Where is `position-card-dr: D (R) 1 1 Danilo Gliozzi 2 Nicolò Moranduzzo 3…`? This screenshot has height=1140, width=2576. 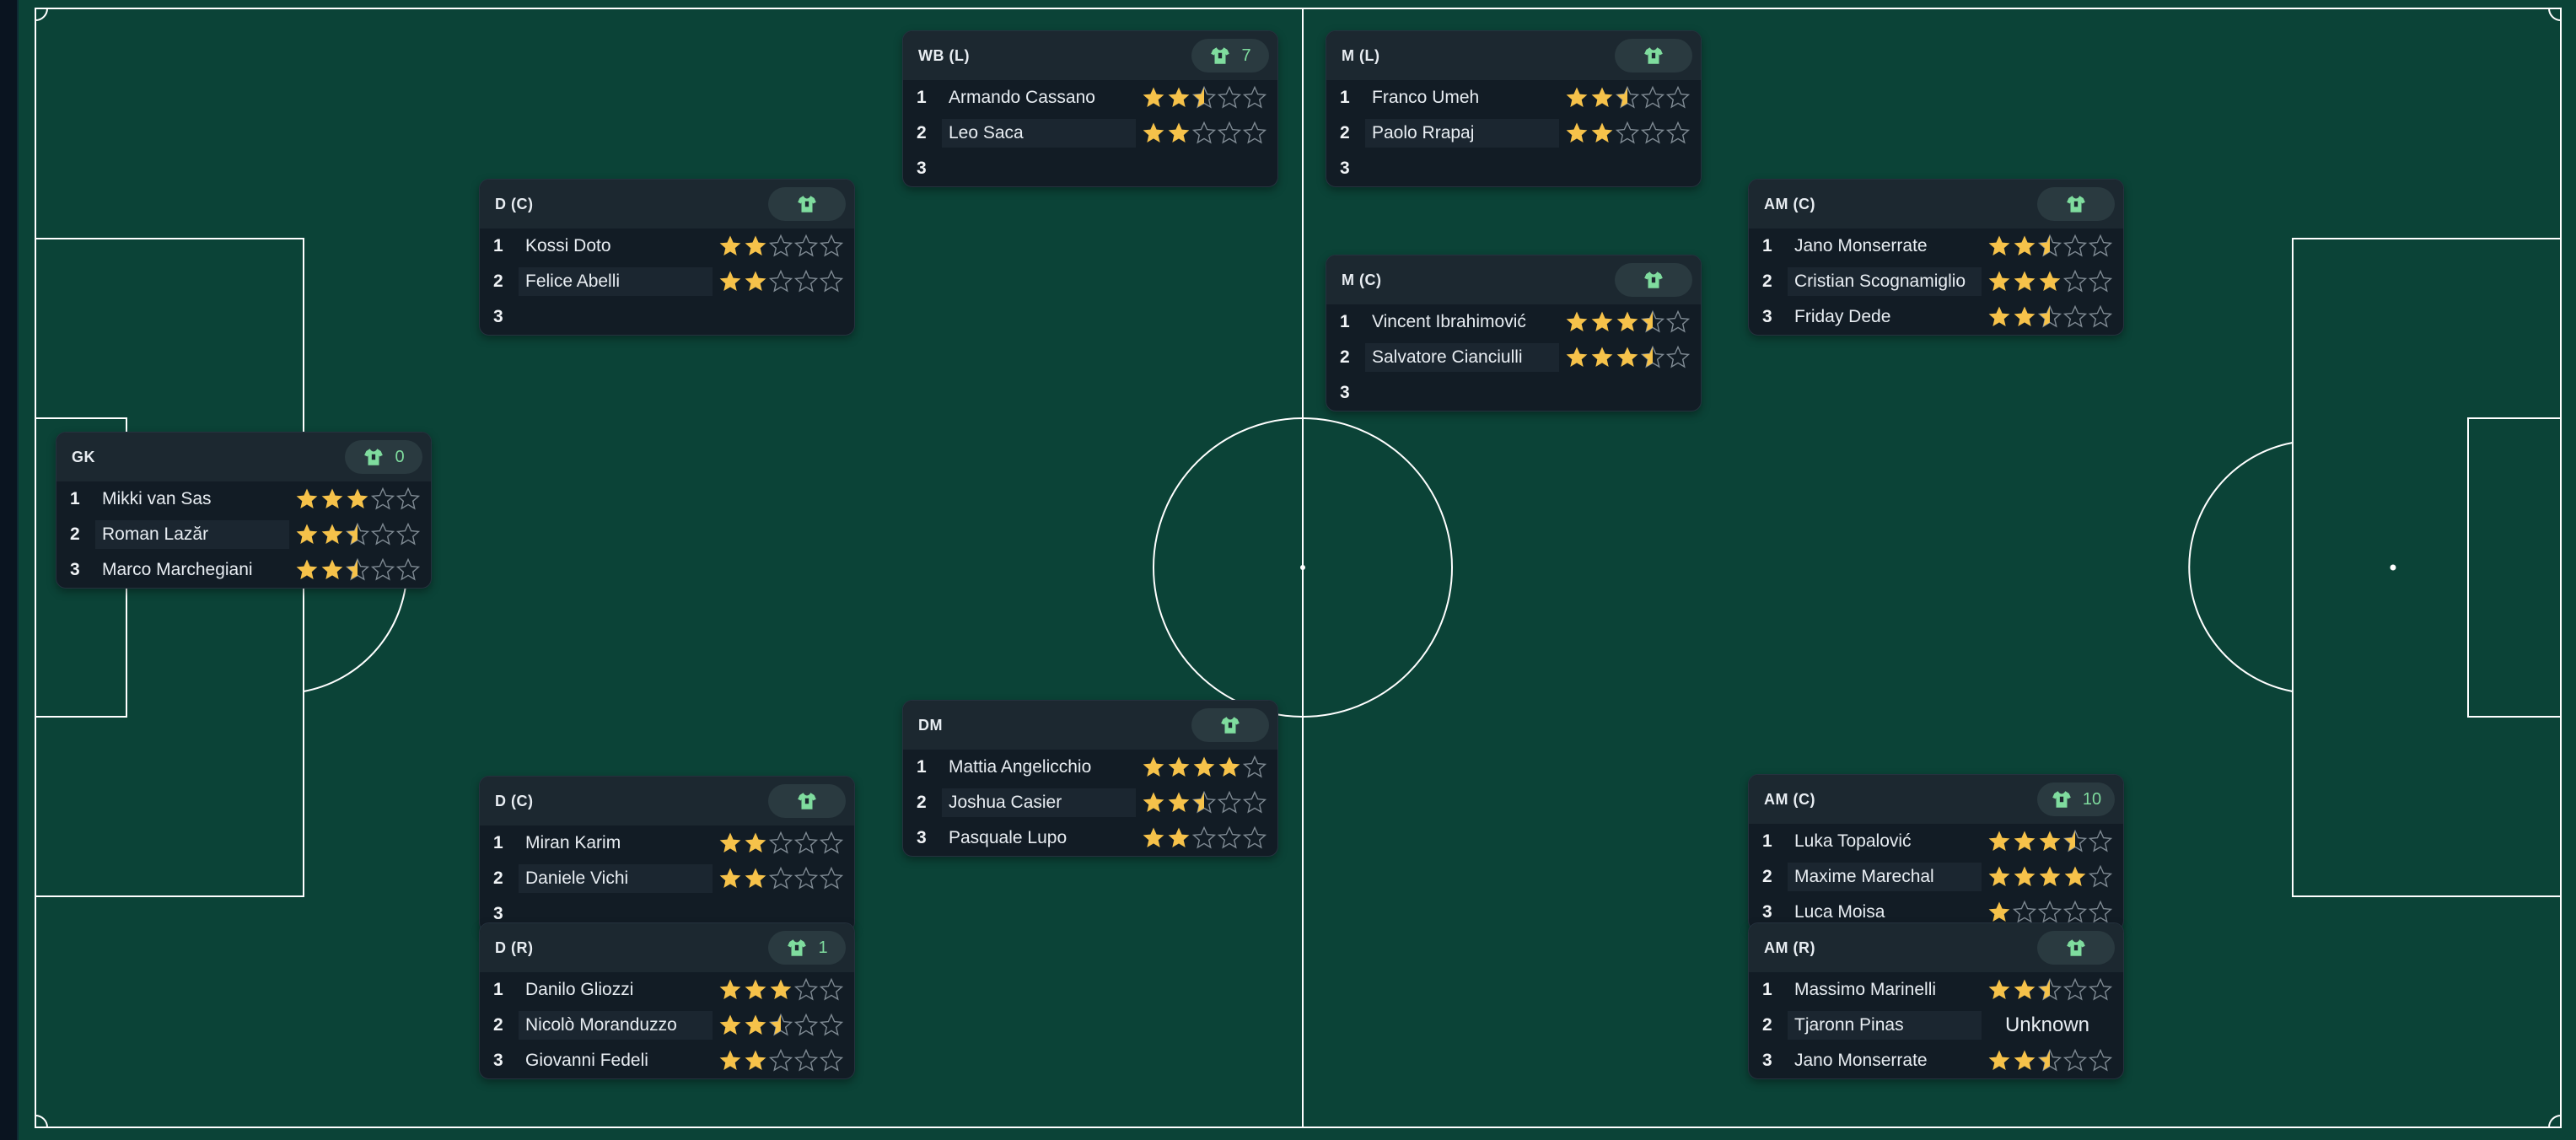 position-card-dr: D (R) 1 1 Danilo Gliozzi 2 Nicolò Moranduzzo 3… is located at coordinates (667, 1000).